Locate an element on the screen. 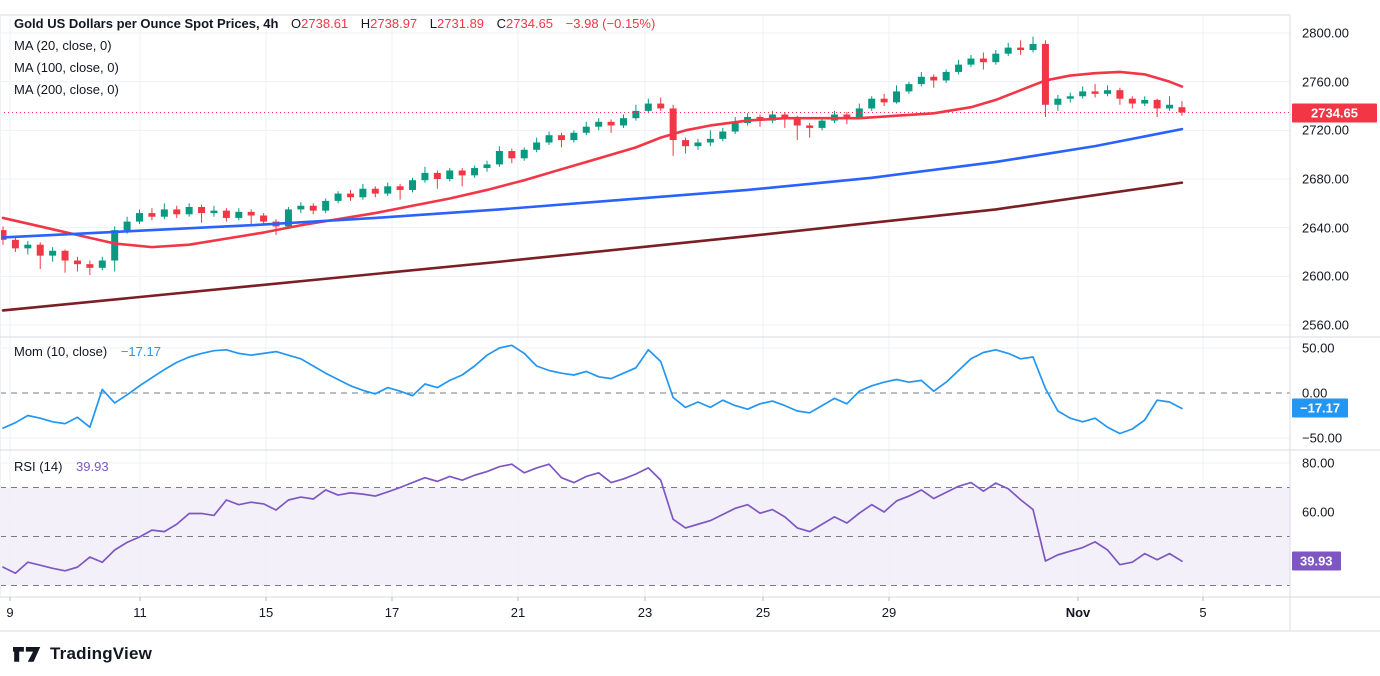 Image resolution: width=1380 pixels, height=676 pixels. rsi-value-badge: 39.93 is located at coordinates (1316, 561).